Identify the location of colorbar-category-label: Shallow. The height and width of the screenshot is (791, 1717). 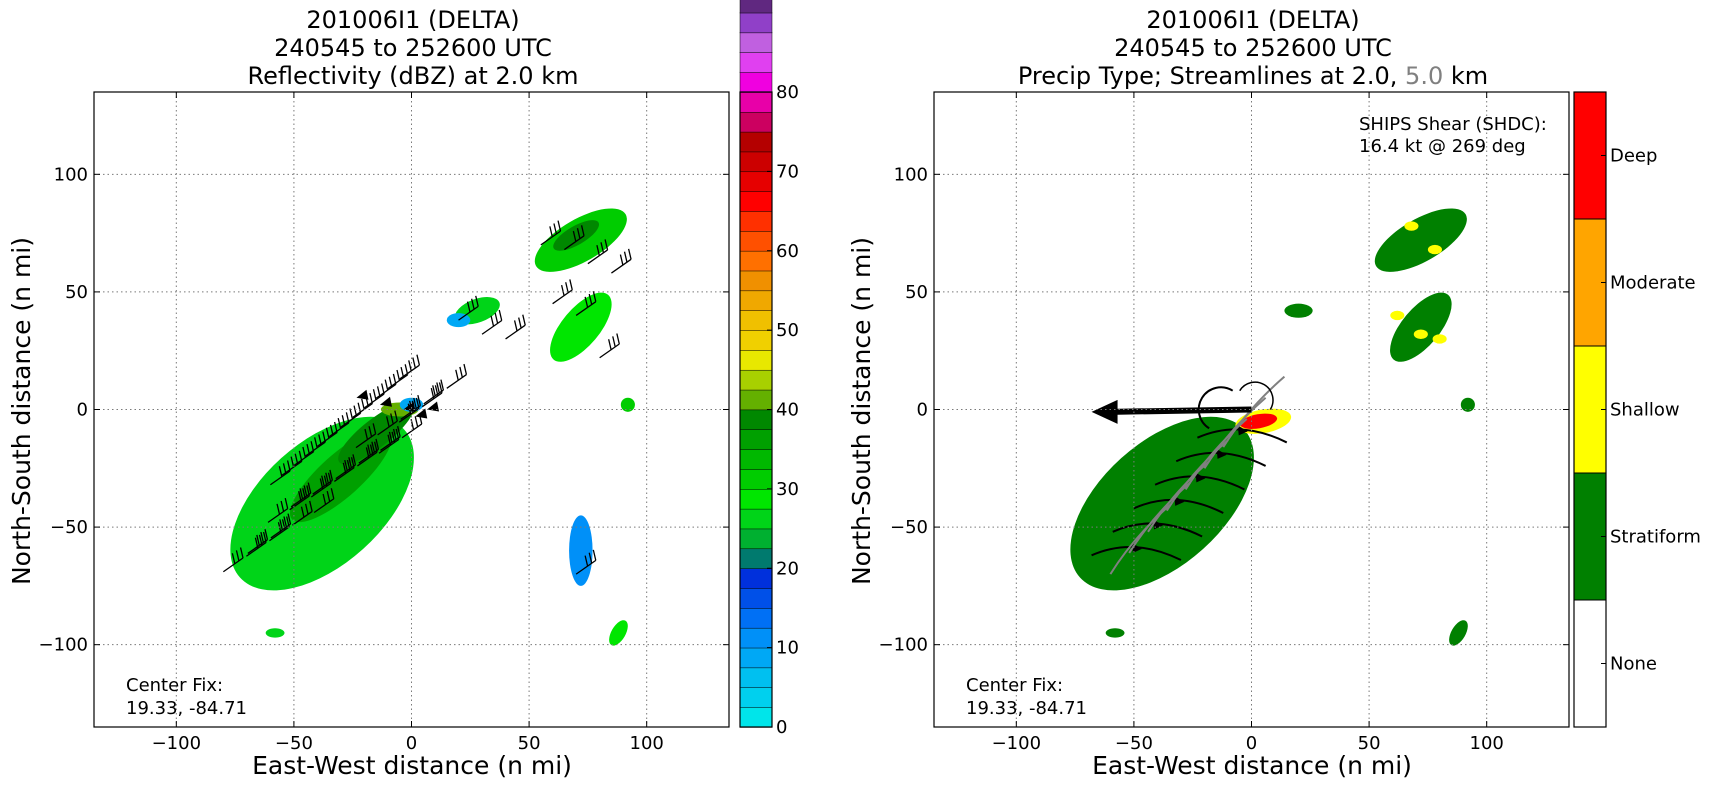
(1645, 410).